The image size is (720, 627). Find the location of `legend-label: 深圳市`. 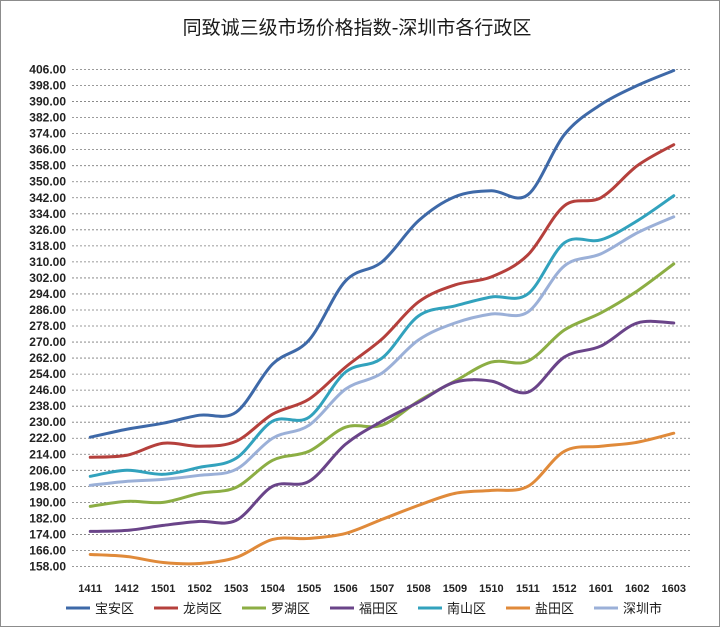

legend-label: 深圳市 is located at coordinates (642, 609).